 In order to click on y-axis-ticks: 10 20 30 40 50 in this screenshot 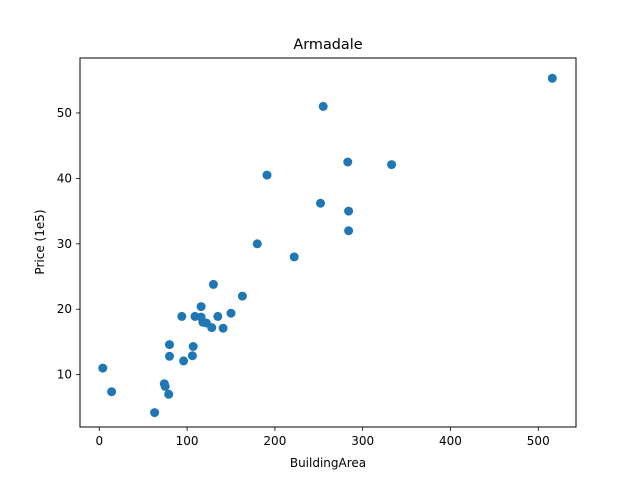, I will do `click(68, 244)`.